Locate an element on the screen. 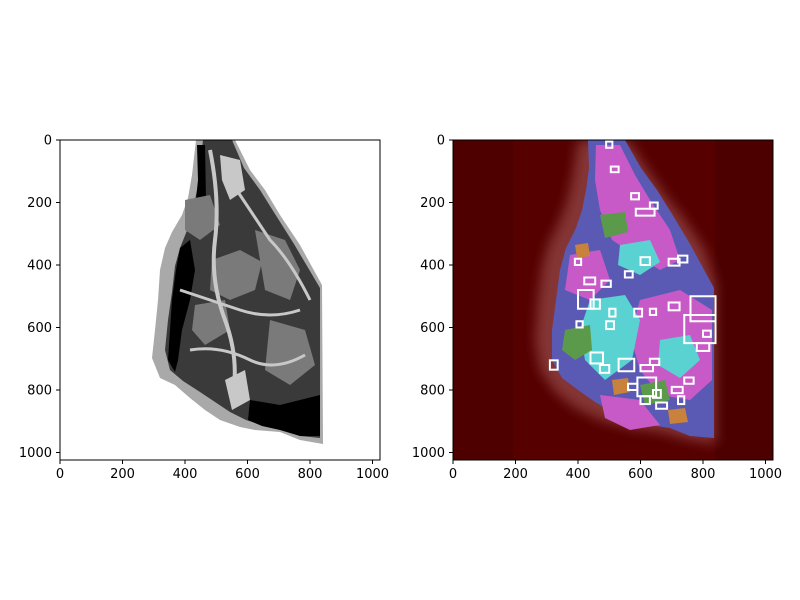  right-y-tick-label: 600 is located at coordinates (432, 328).